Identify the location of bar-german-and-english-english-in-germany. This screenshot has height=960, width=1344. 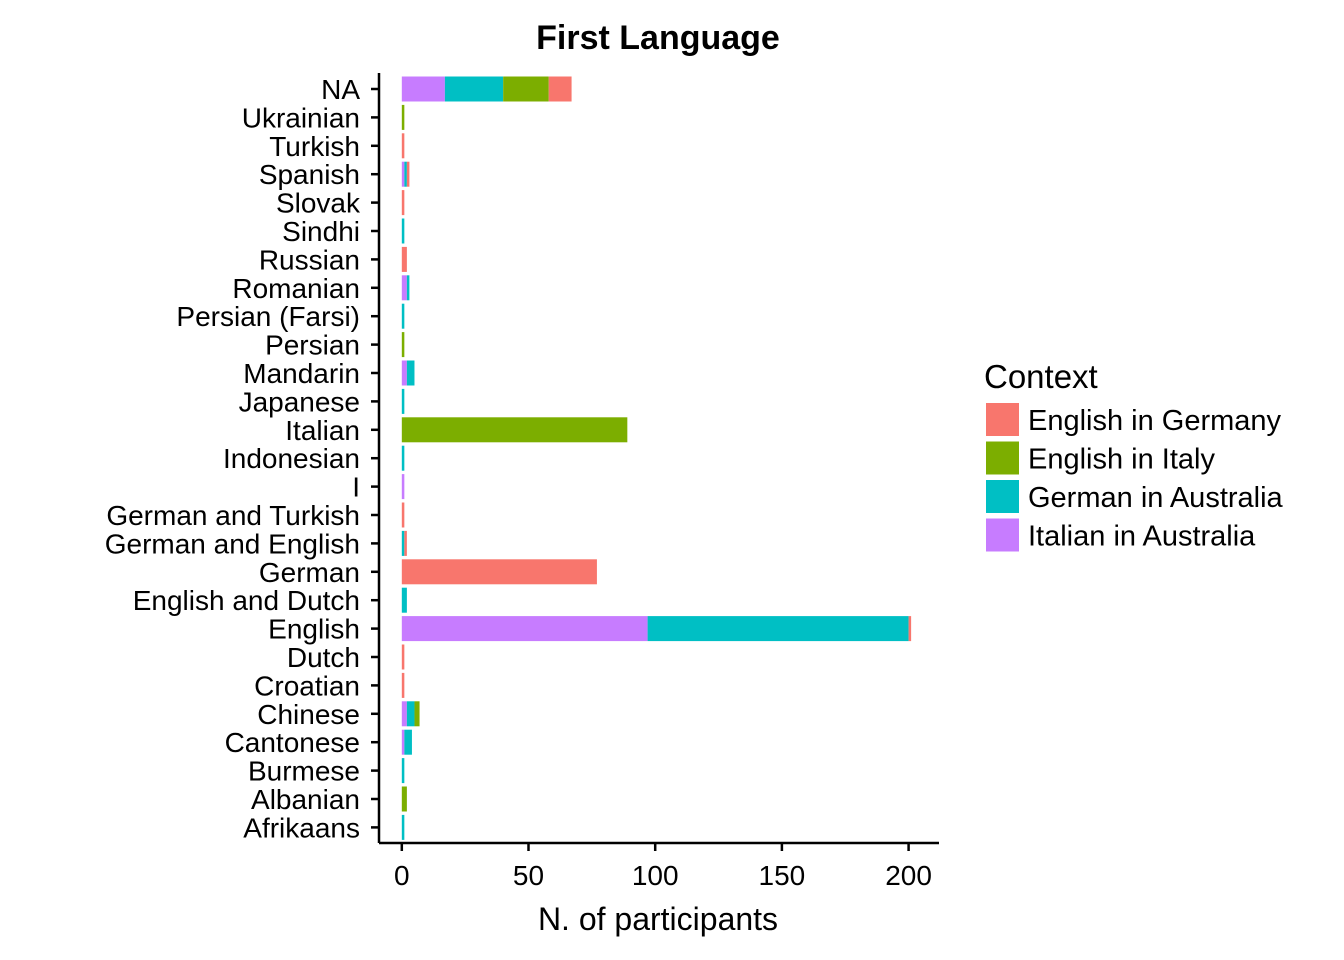
(405, 543).